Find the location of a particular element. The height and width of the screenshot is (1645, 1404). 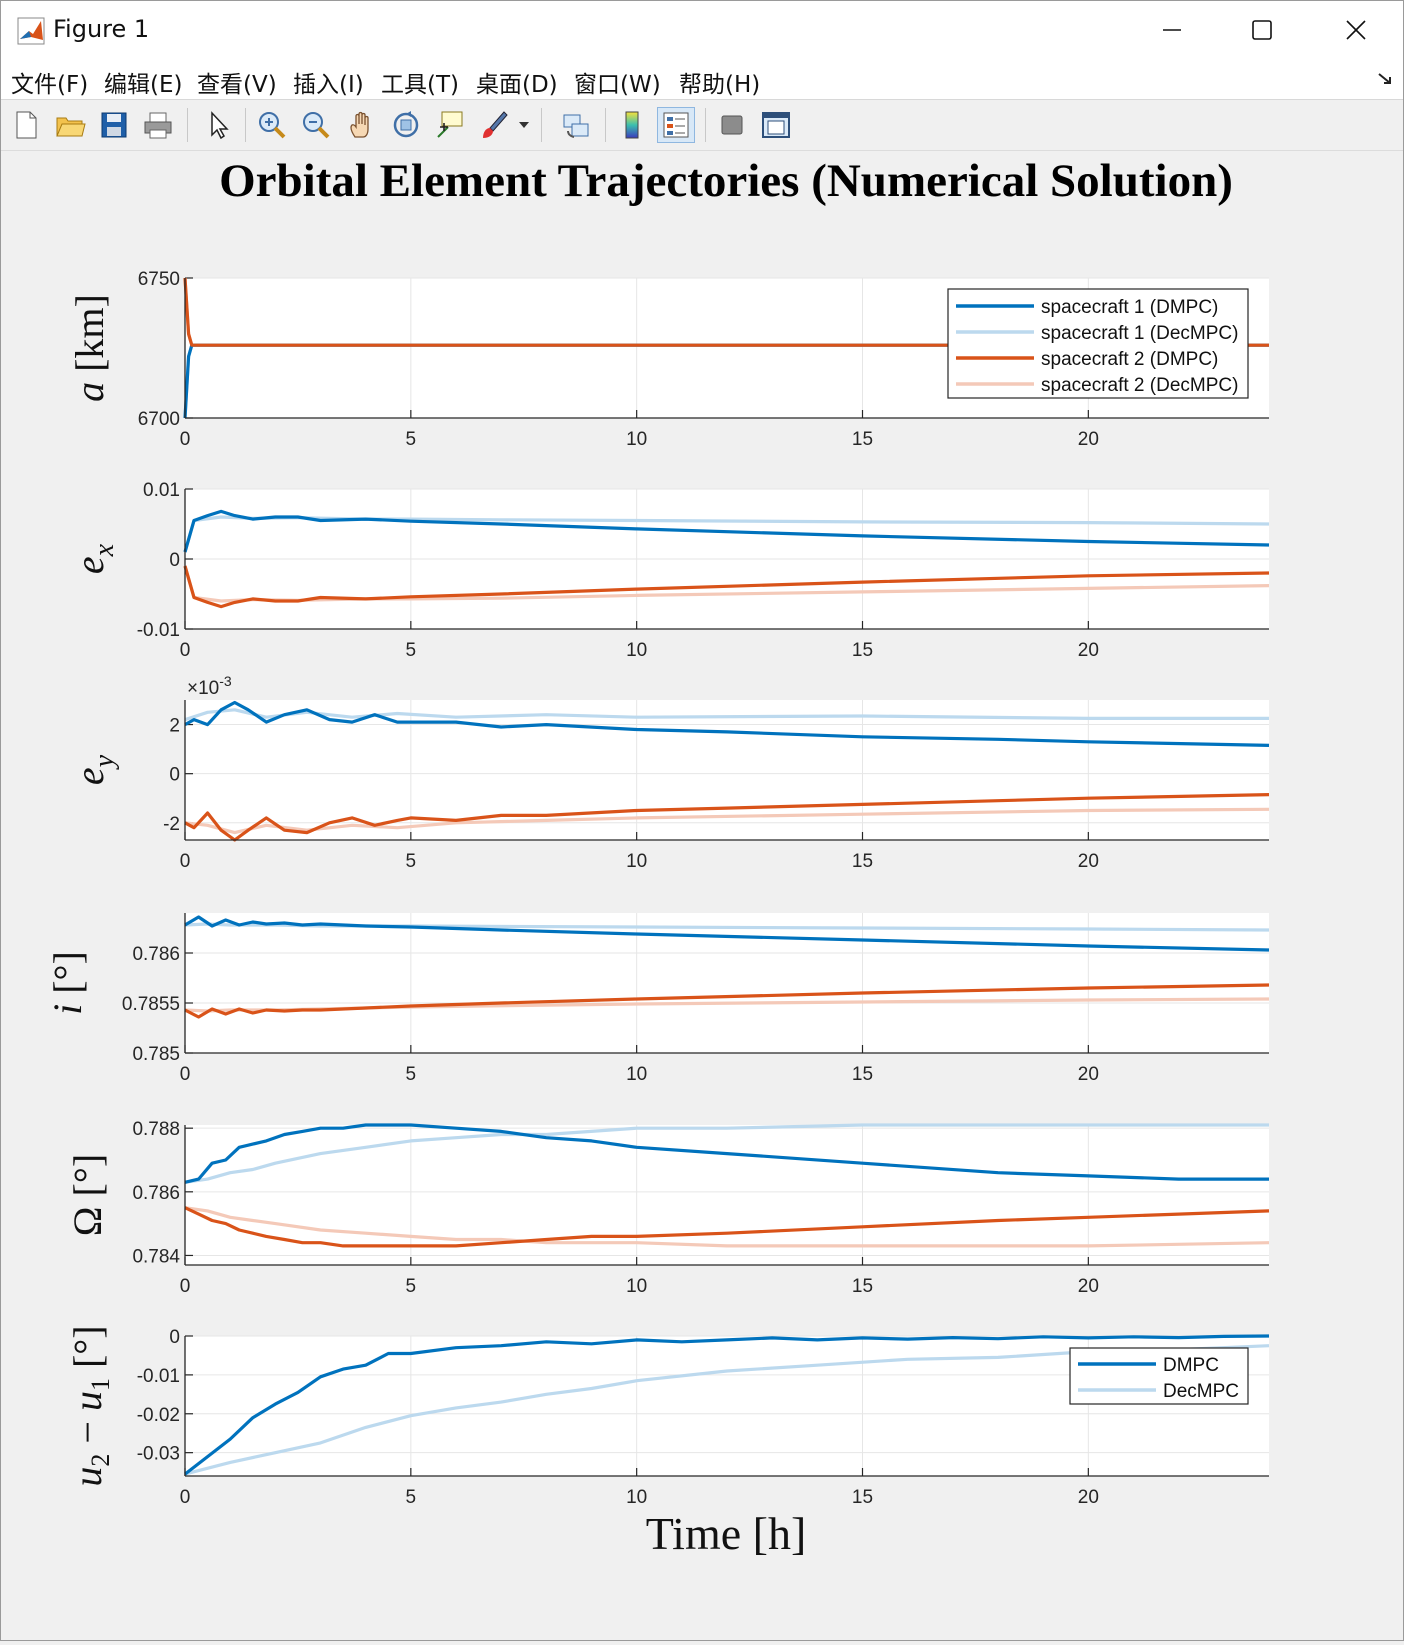

menu-desktop: 桌面(D) is located at coordinates (517, 85).